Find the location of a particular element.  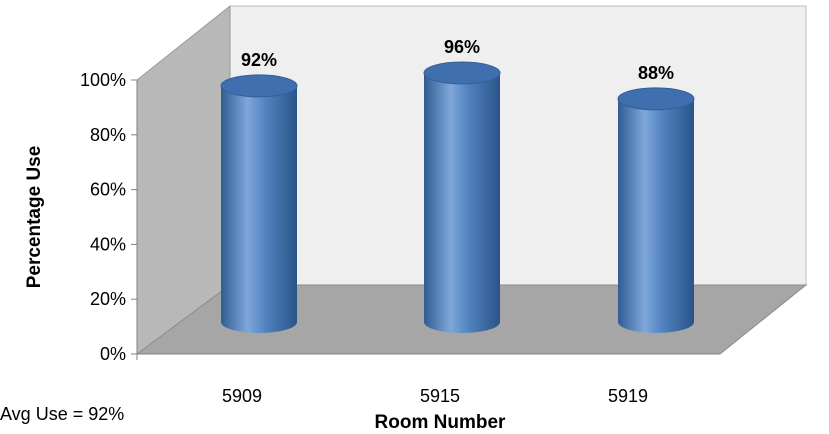

data-label: 96% is located at coordinates (462, 47).